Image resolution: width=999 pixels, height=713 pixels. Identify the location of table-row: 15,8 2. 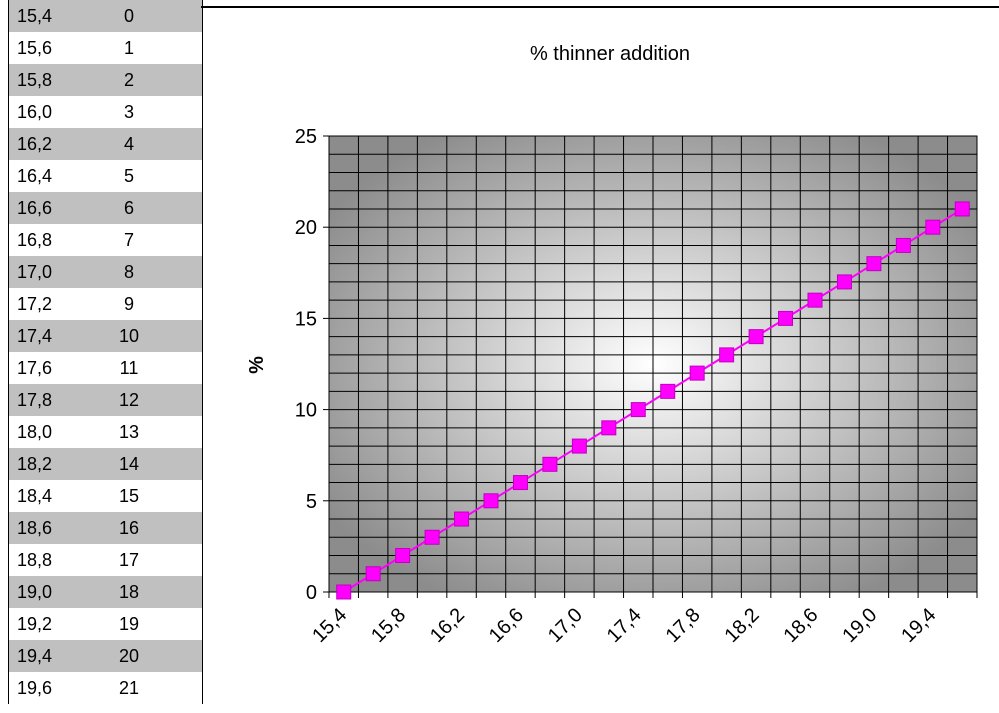
(105, 80).